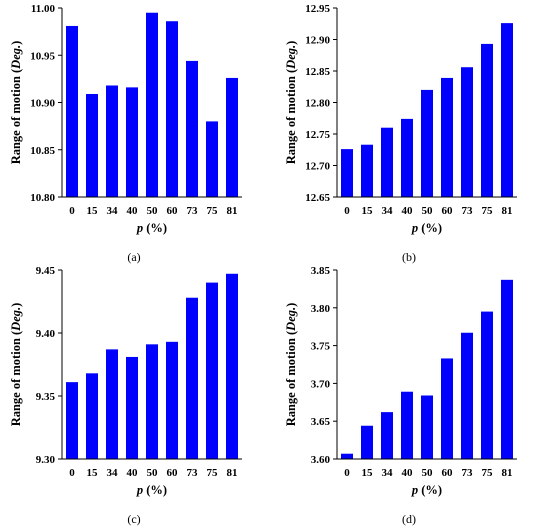 This screenshot has width=550, height=530. Describe the element at coordinates (321, 271) in the screenshot. I see `y-tick-label: 3.85` at that location.